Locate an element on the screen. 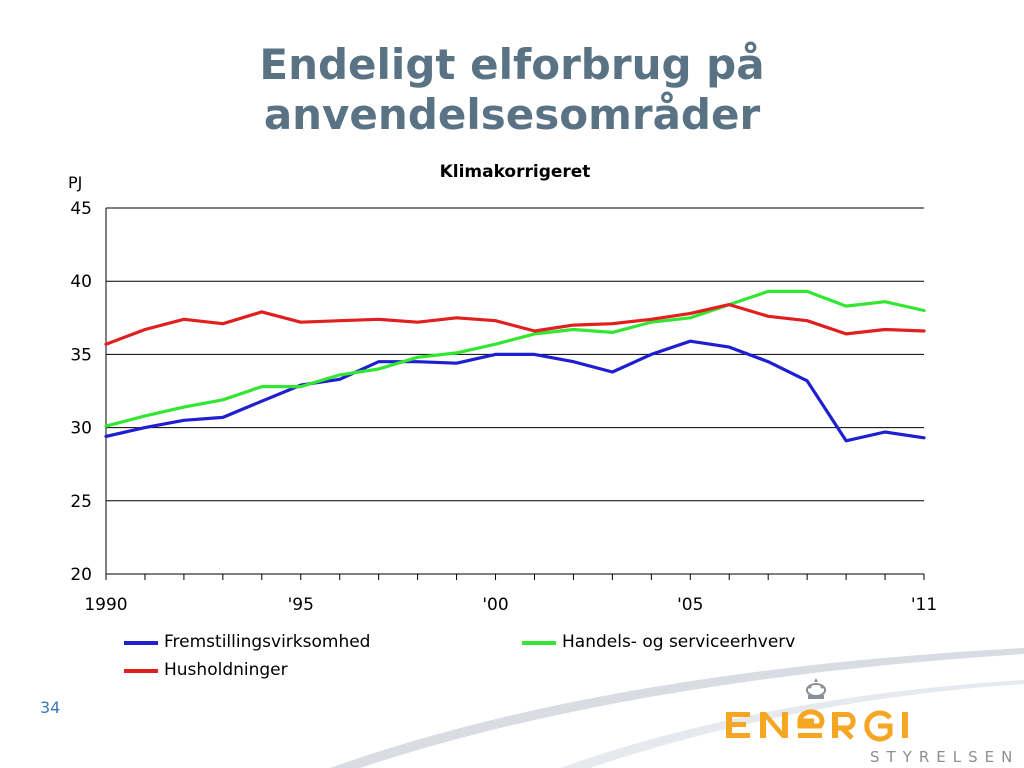 The width and height of the screenshot is (1024, 768). x-tick-label: '11 is located at coordinates (924, 605).